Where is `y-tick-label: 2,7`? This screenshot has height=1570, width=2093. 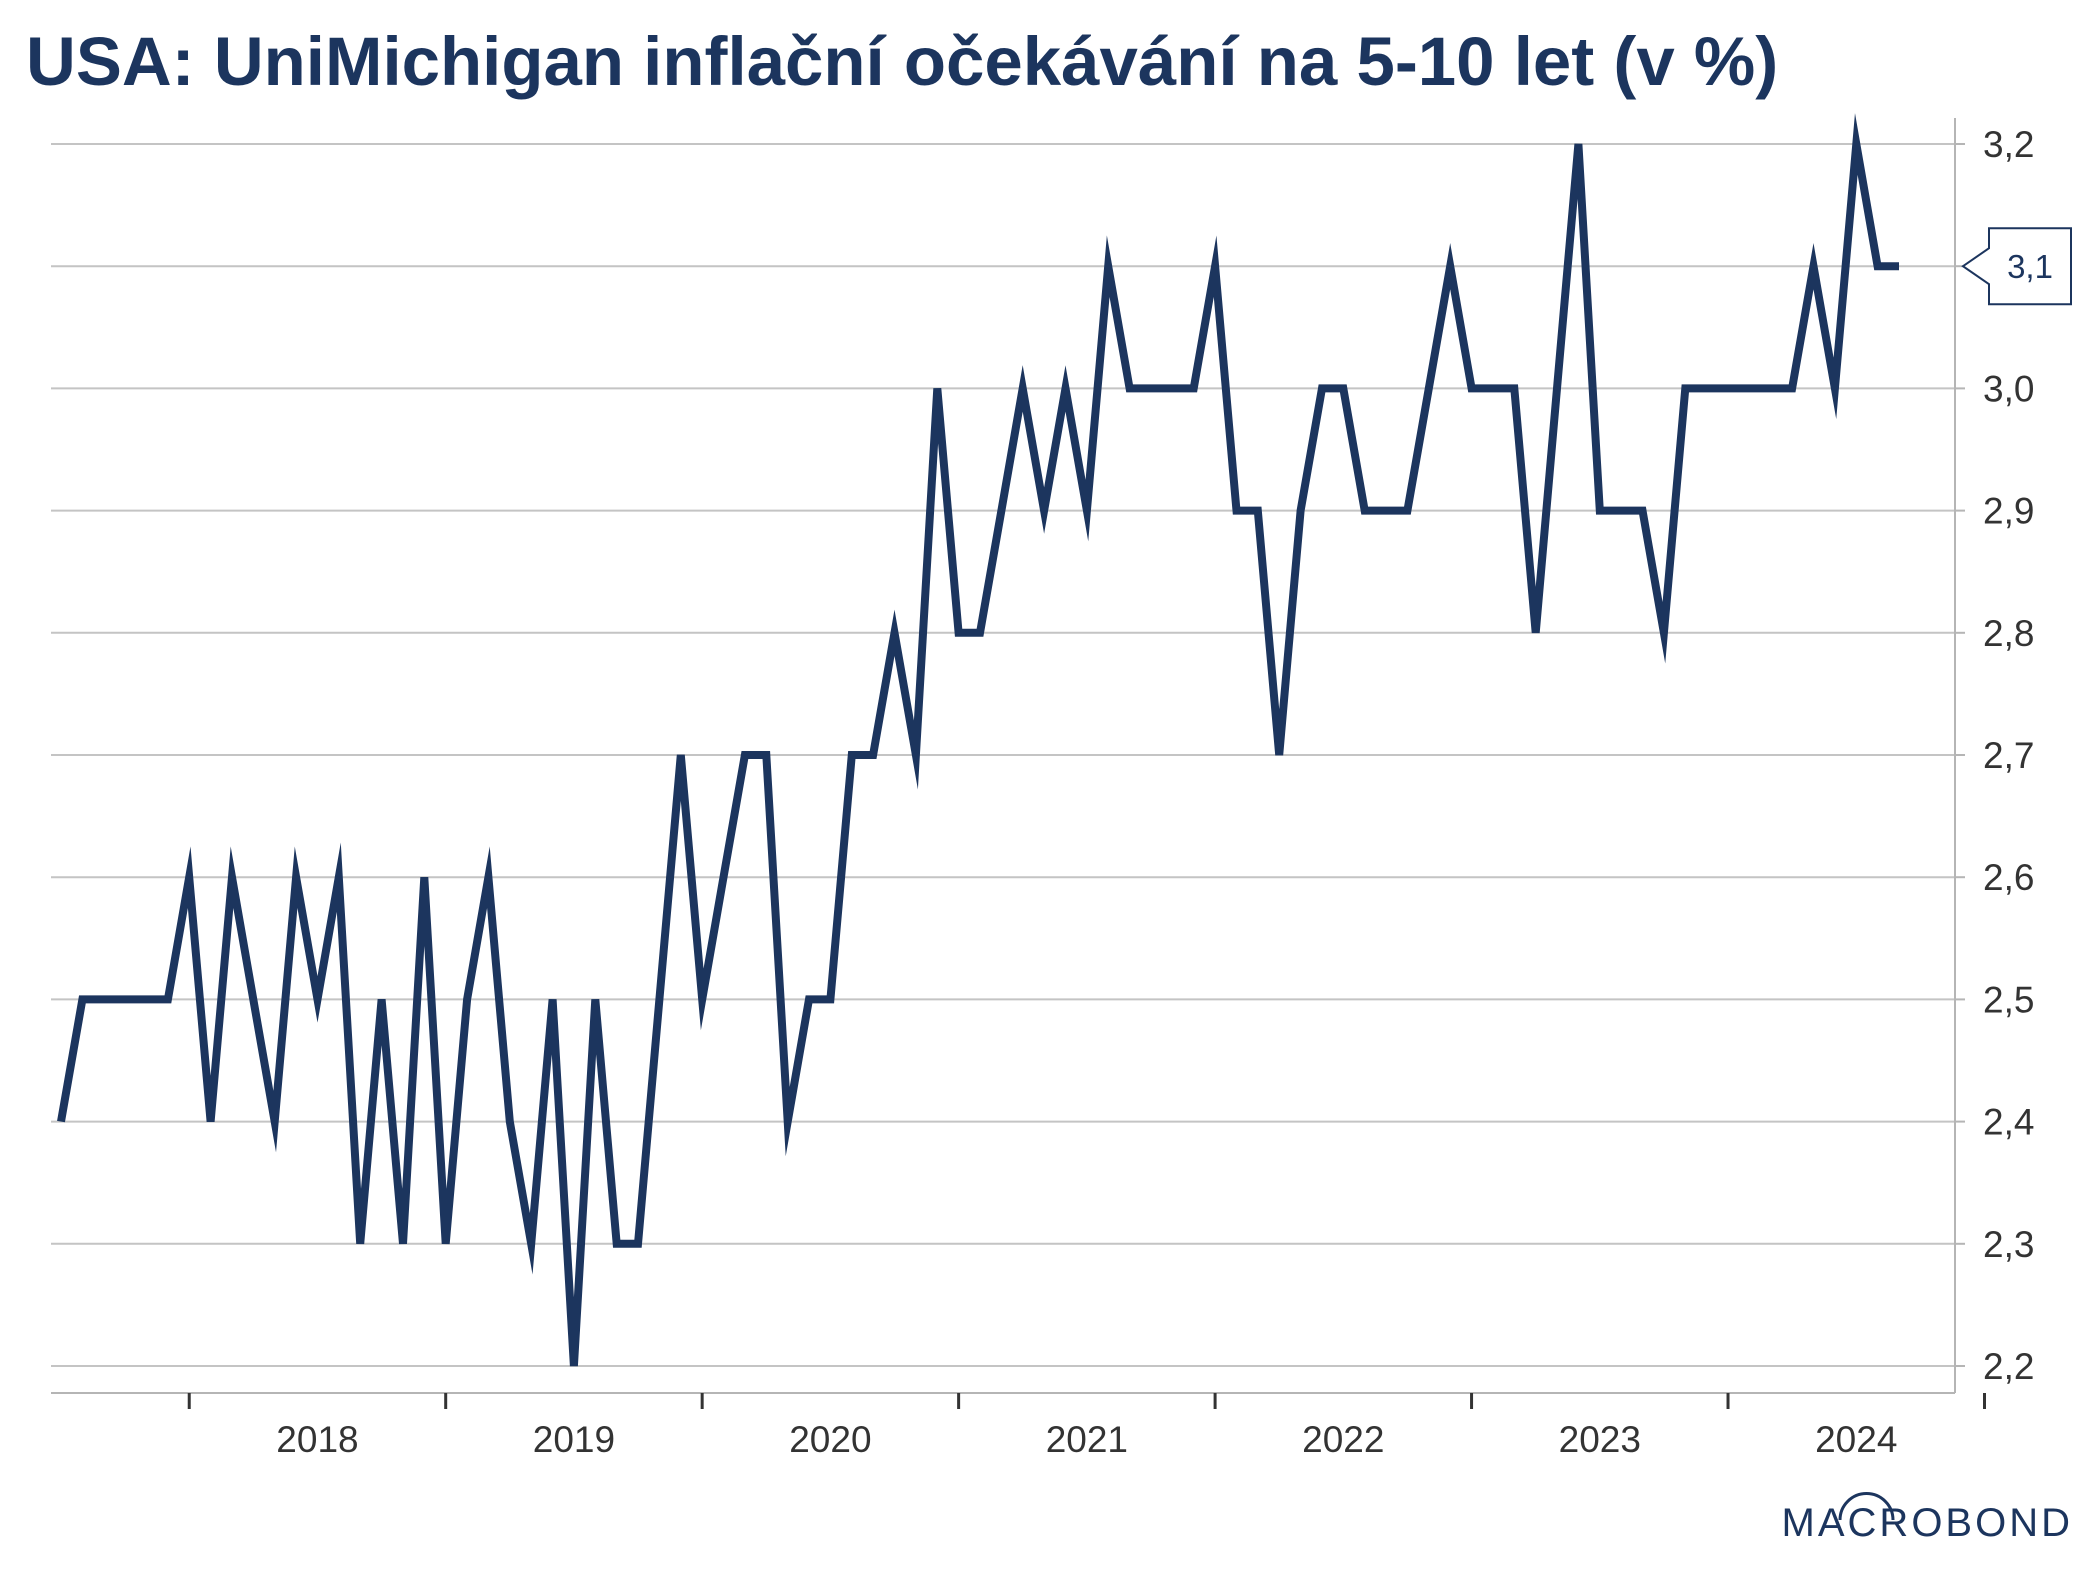
y-tick-label: 2,7 is located at coordinates (2008, 755).